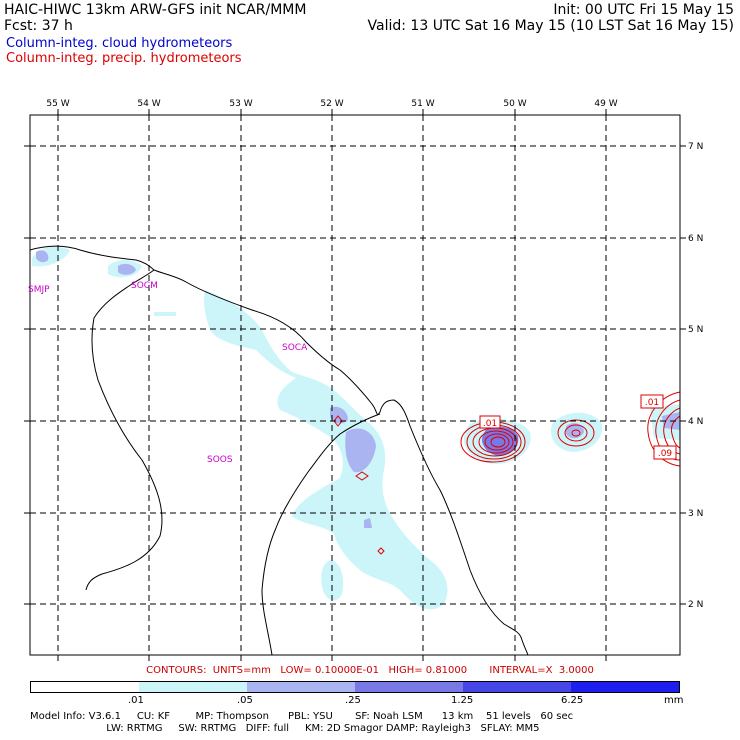 Image resolution: width=740 pixels, height=740 pixels. I want to click on longitude-label: 50 W, so click(514, 104).